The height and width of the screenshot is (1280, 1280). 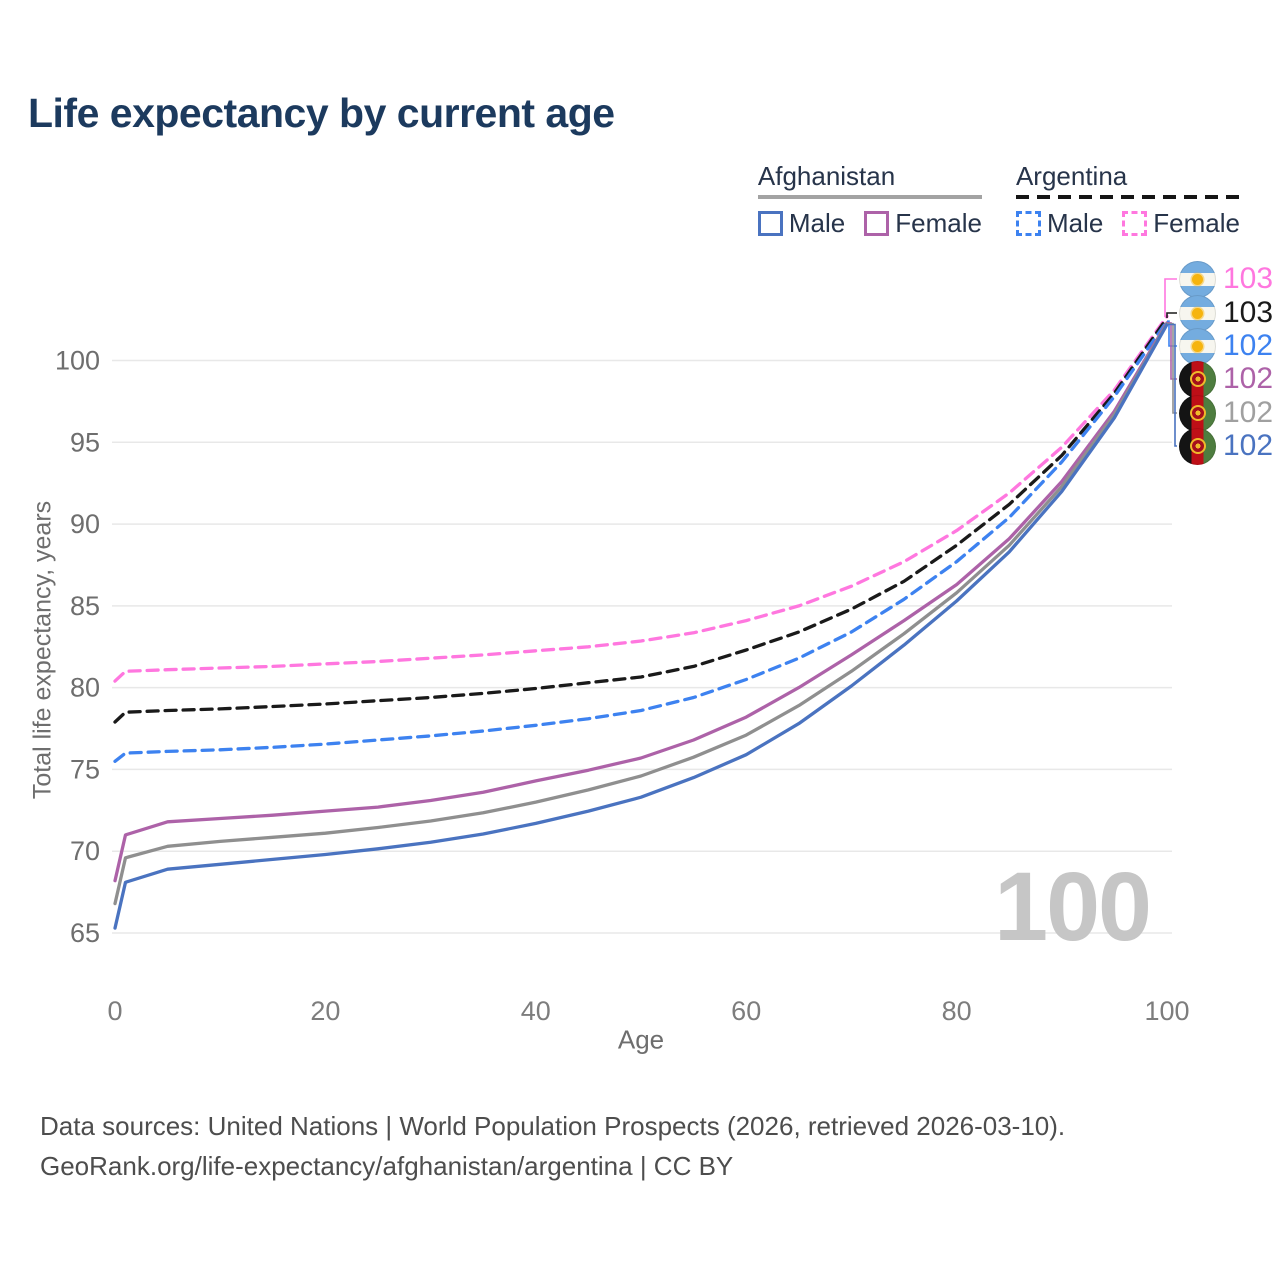 What do you see at coordinates (1127, 197) in the screenshot?
I see `argentina-line-style-swatch` at bounding box center [1127, 197].